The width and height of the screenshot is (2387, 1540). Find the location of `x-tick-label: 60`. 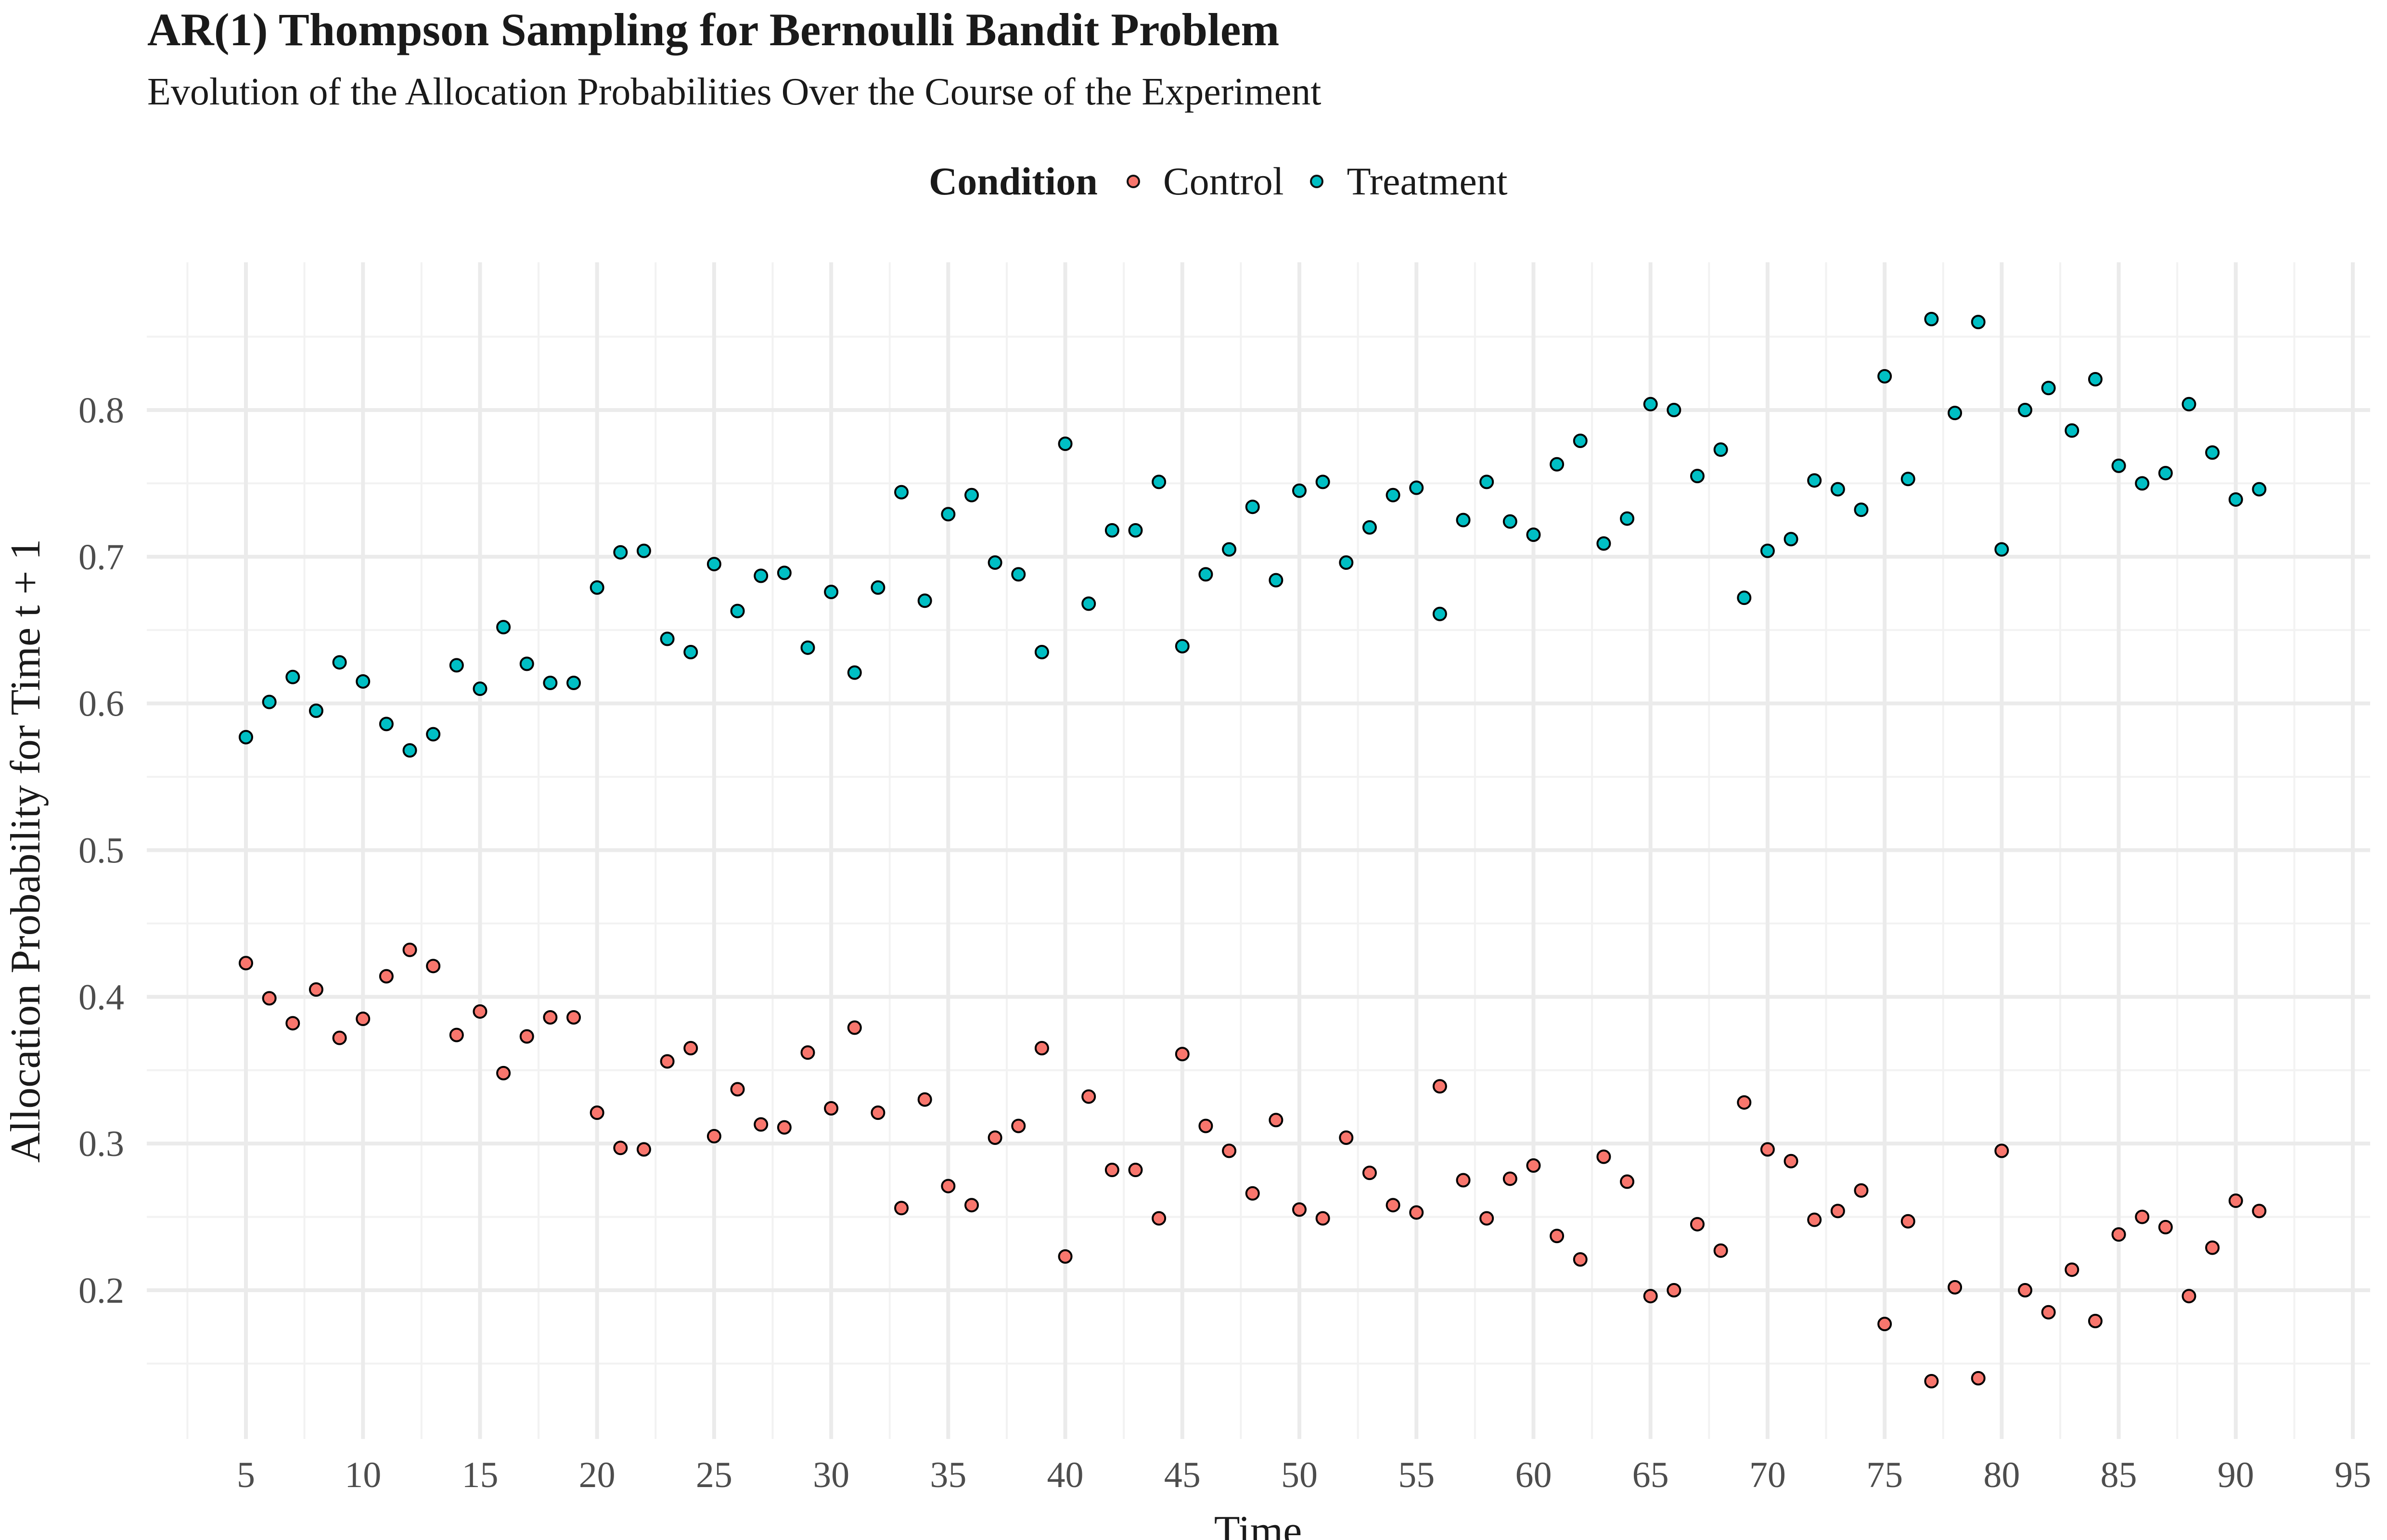

x-tick-label: 60 is located at coordinates (1533, 1475).